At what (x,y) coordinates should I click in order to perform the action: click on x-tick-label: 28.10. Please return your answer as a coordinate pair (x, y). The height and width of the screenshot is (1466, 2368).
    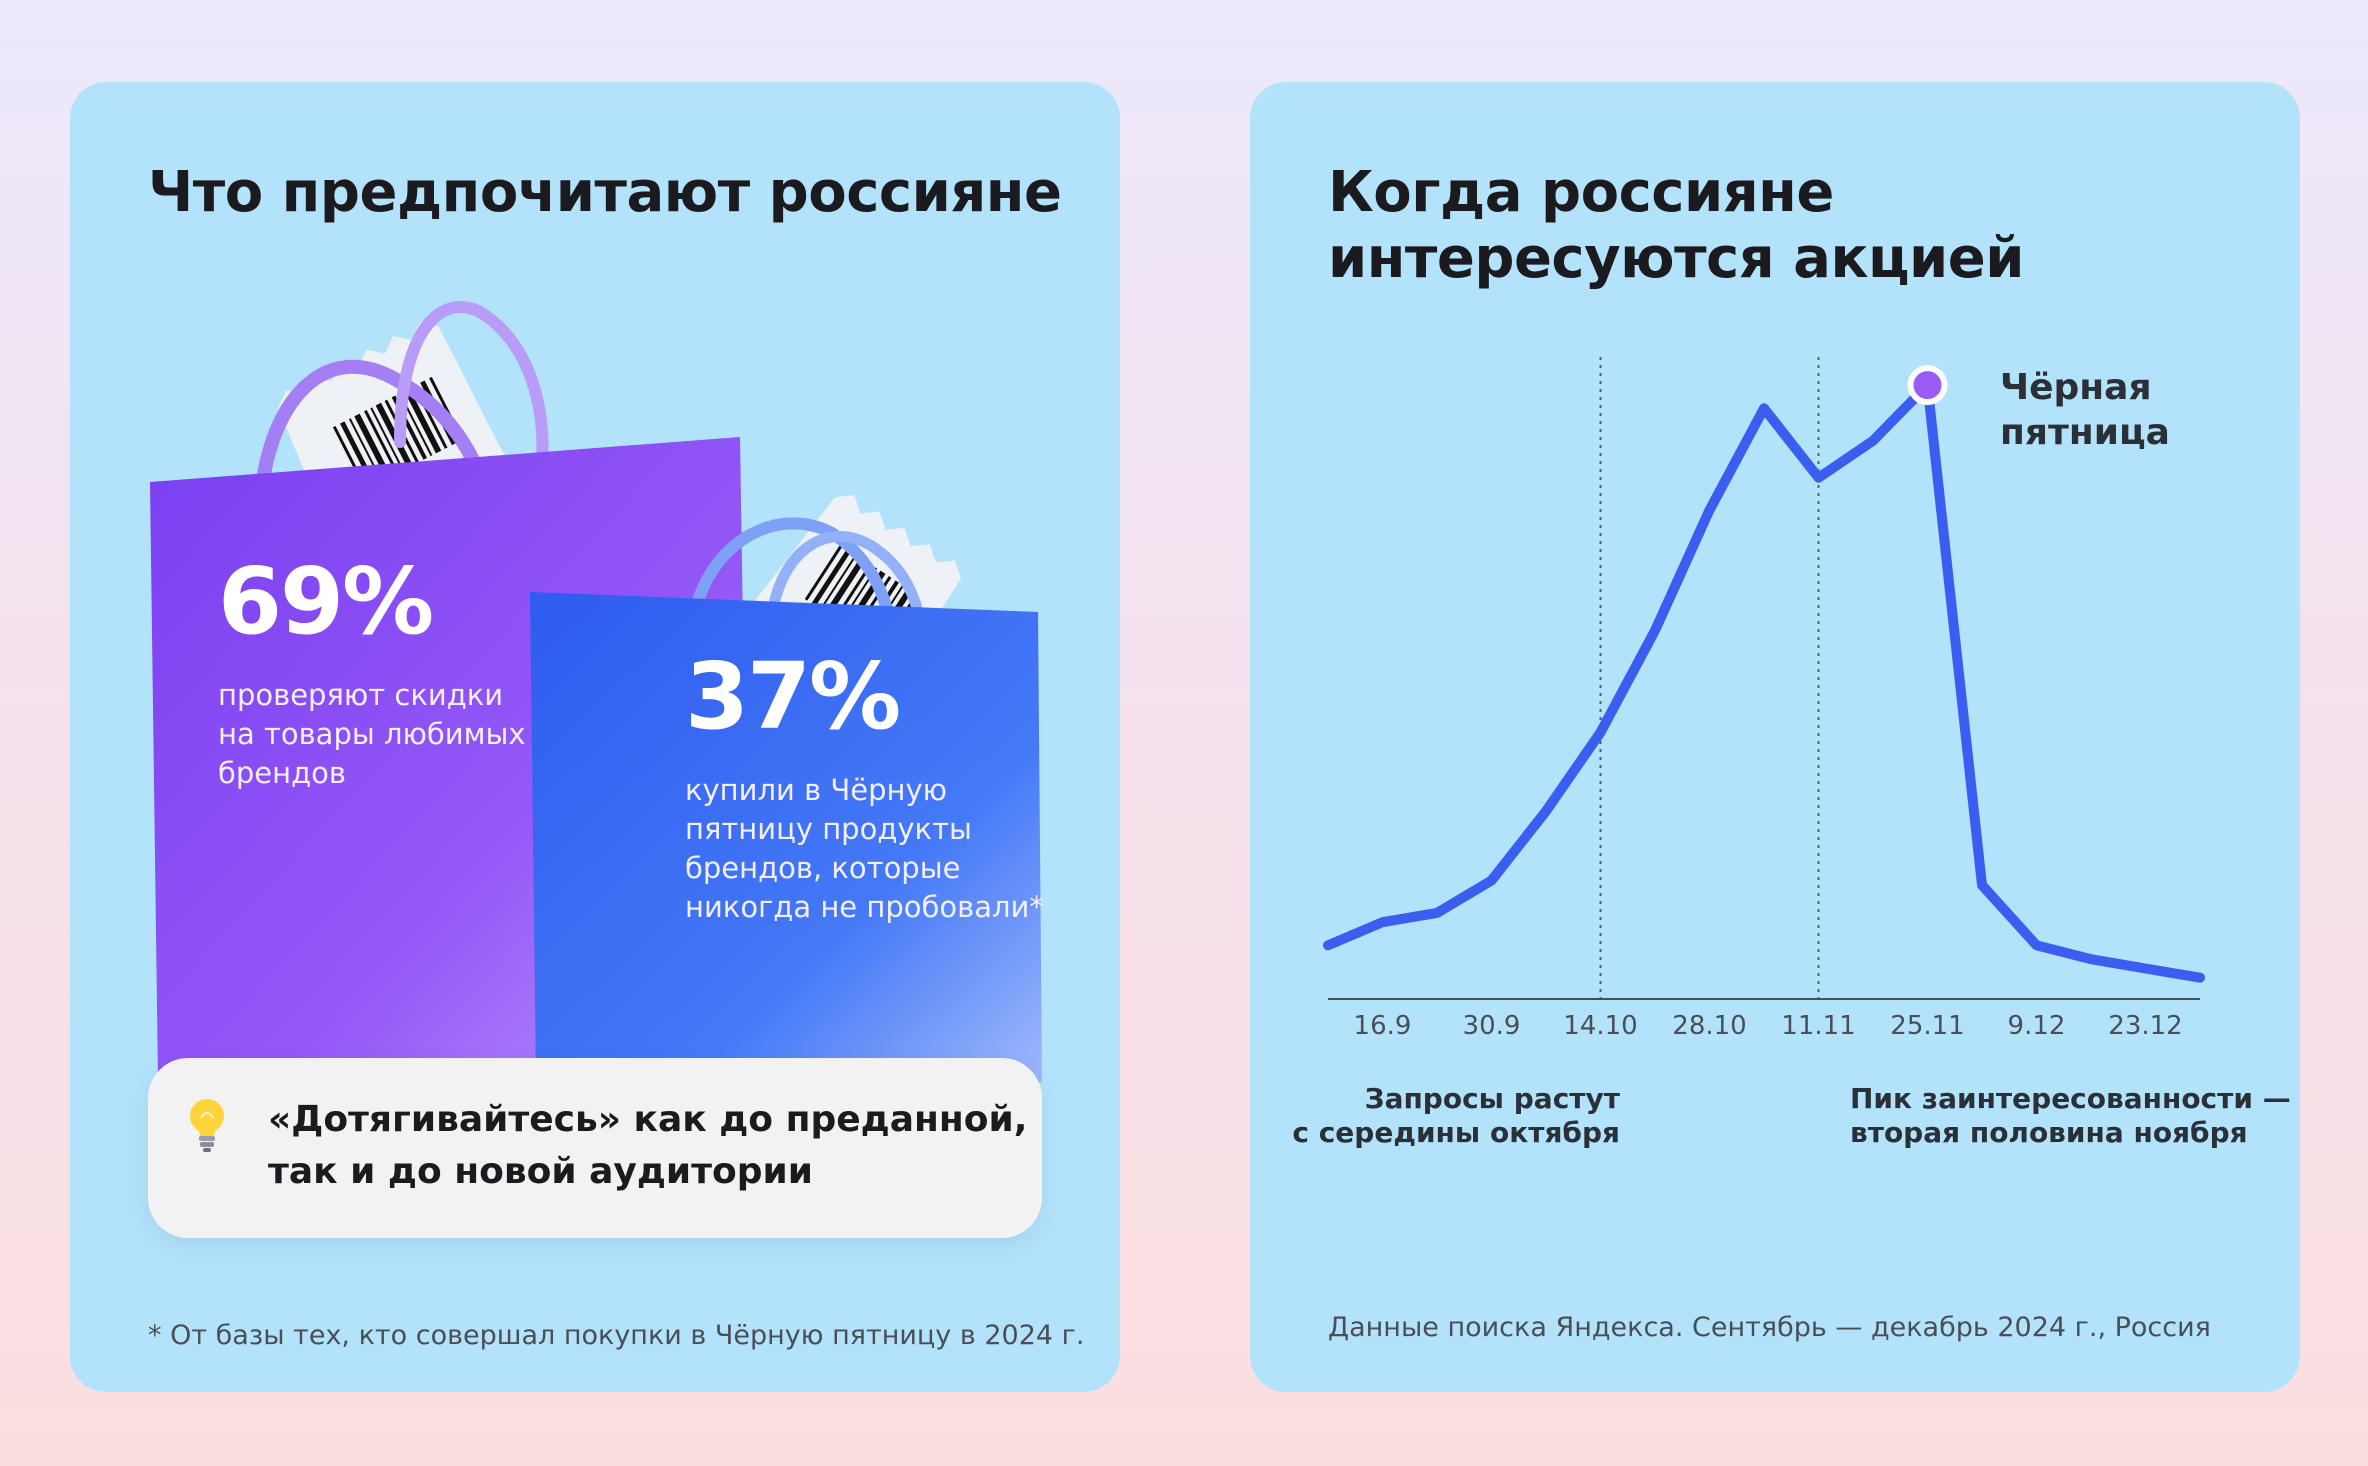
    Looking at the image, I should click on (1709, 1026).